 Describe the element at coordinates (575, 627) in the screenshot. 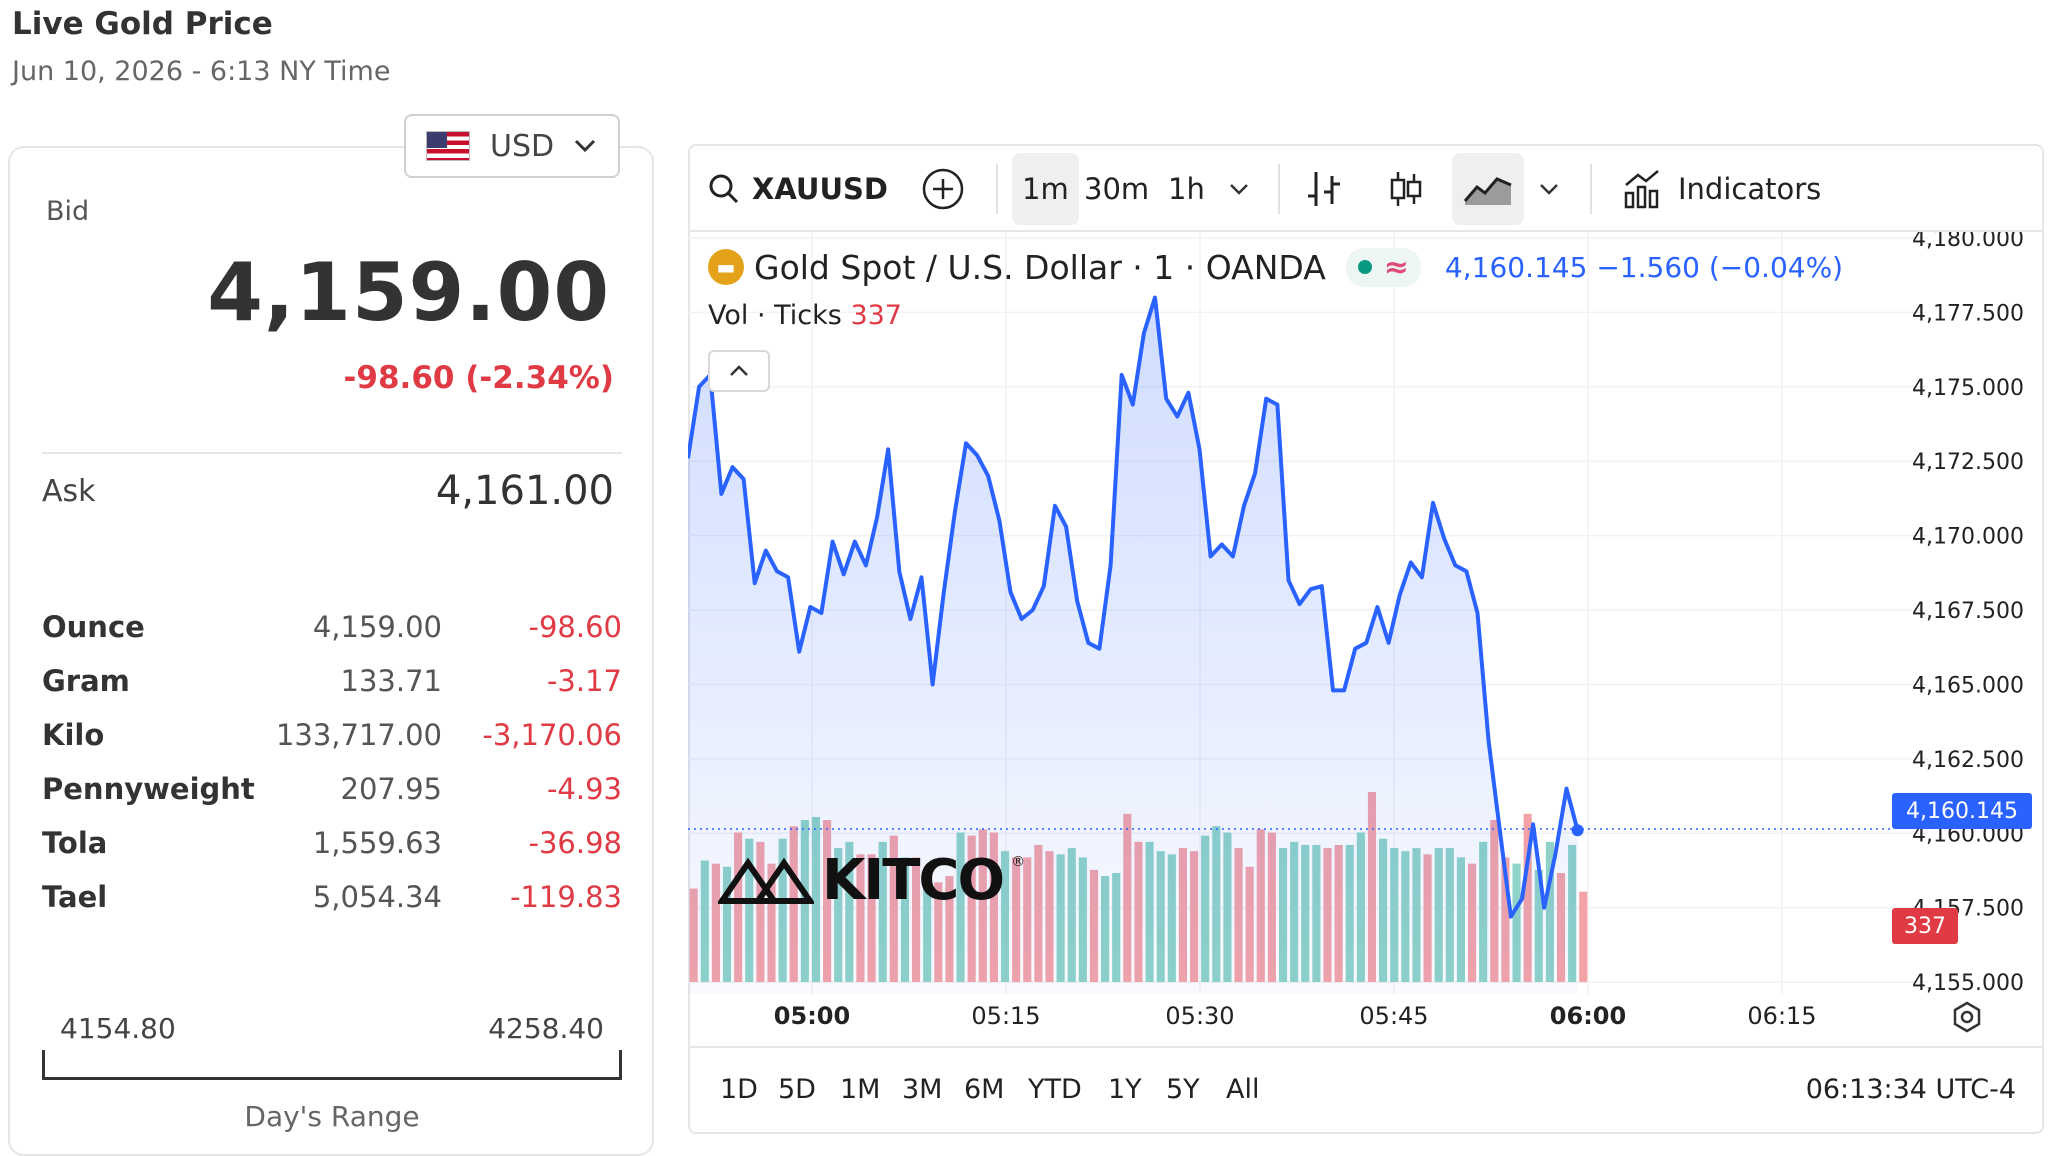

I see `unit-change: -98.60` at that location.